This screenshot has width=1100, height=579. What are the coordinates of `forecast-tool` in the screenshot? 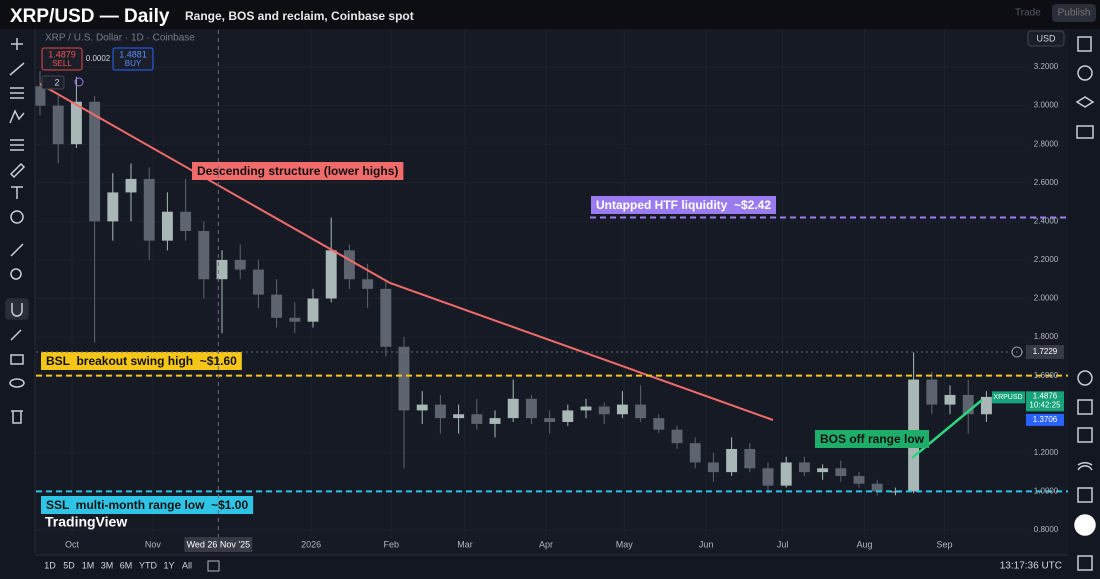 It's located at (17, 145).